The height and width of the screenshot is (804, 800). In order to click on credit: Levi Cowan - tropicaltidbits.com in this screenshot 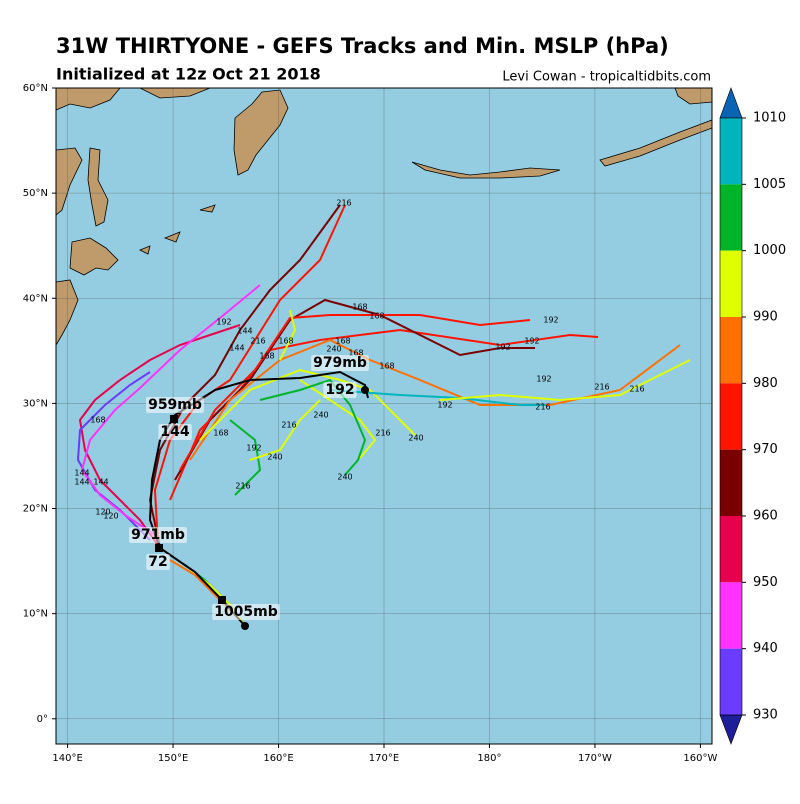, I will do `click(606, 77)`.